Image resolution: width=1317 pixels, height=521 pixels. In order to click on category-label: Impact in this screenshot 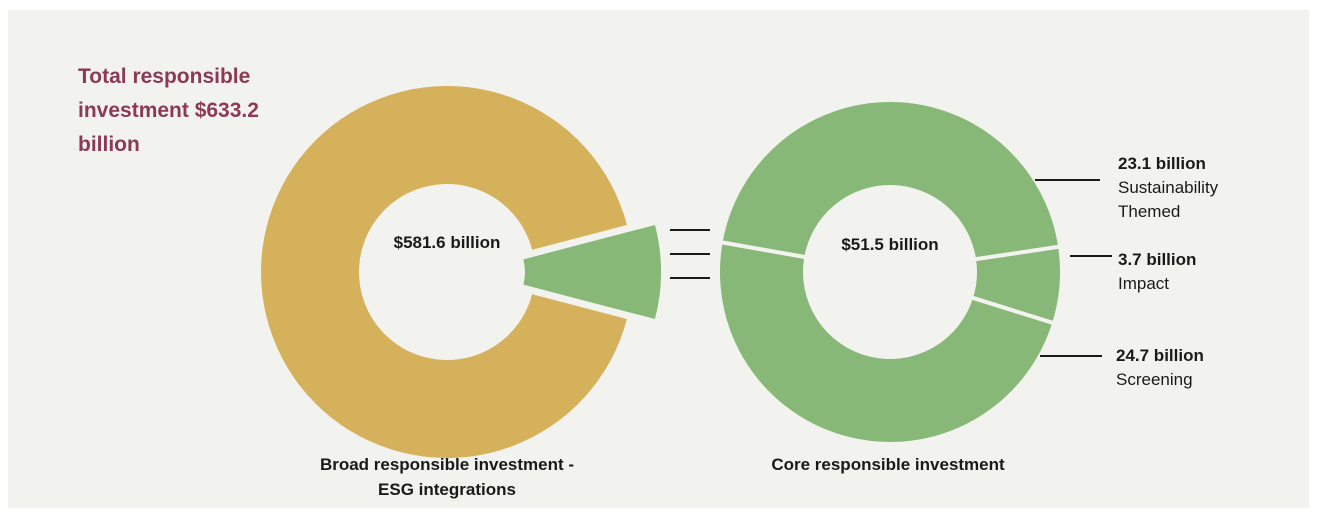, I will do `click(1144, 283)`.